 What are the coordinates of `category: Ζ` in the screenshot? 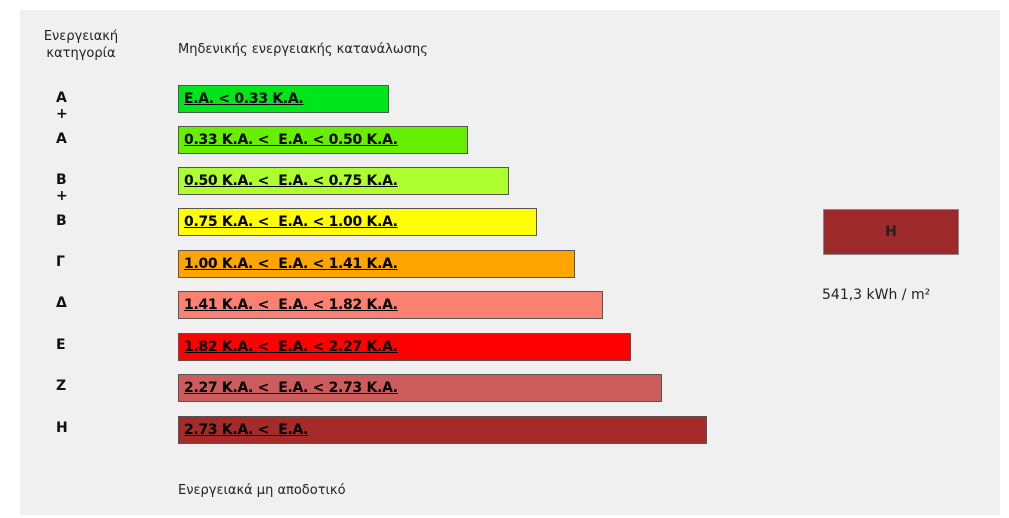 It's located at (61, 386).